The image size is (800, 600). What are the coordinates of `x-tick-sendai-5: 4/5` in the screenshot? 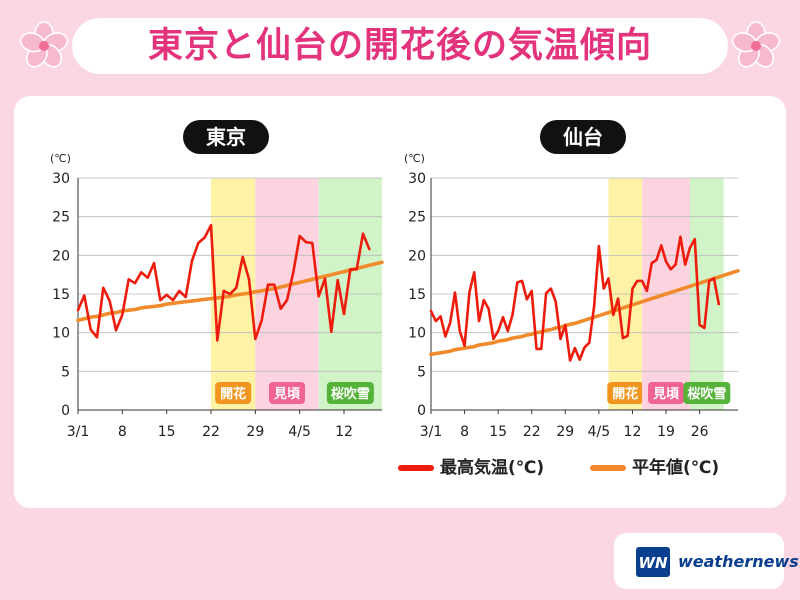 It's located at (599, 432).